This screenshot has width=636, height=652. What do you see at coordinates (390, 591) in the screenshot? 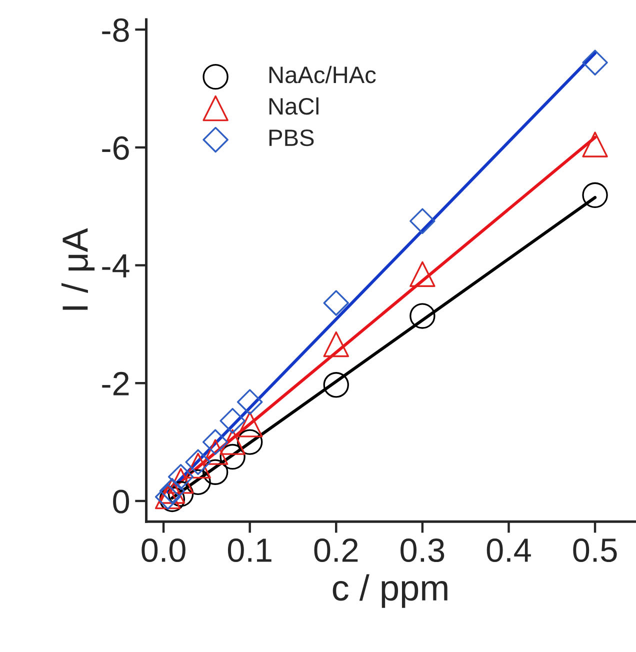
I see `x-axis-title: c / ppm` at bounding box center [390, 591].